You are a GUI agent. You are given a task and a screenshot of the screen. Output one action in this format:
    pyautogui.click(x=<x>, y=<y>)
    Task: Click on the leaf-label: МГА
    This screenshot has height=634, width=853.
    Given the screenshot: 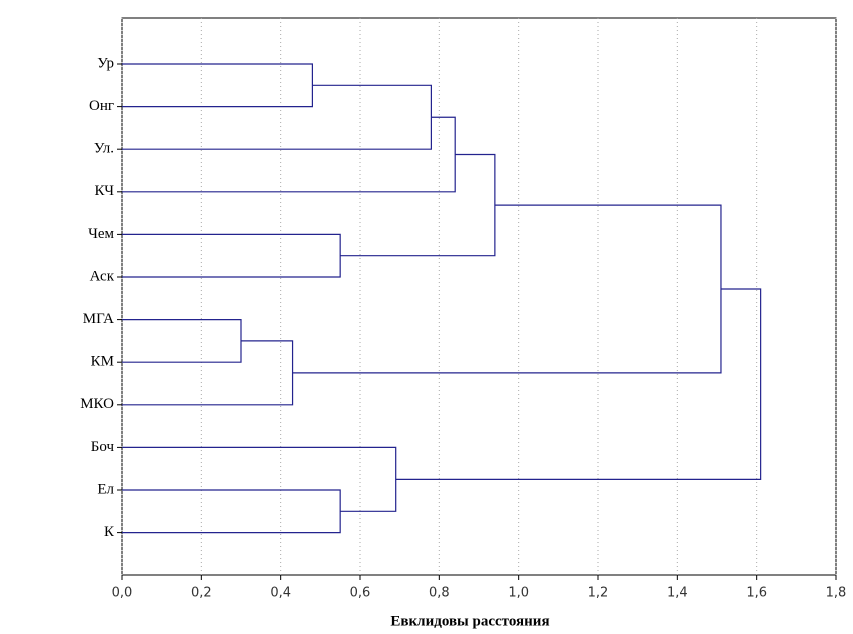 What is the action you would take?
    pyautogui.click(x=98, y=319)
    